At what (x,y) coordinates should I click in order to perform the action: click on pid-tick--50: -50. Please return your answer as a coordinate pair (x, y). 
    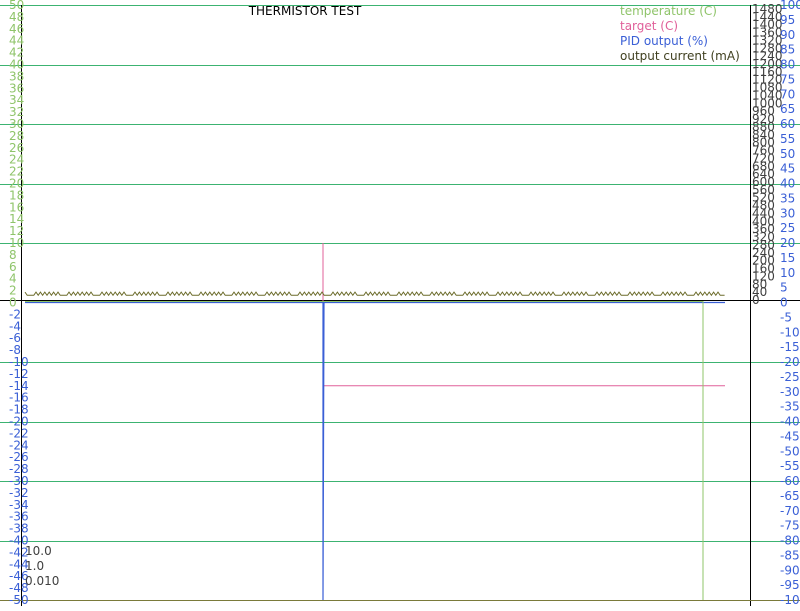
    Looking at the image, I should click on (790, 451).